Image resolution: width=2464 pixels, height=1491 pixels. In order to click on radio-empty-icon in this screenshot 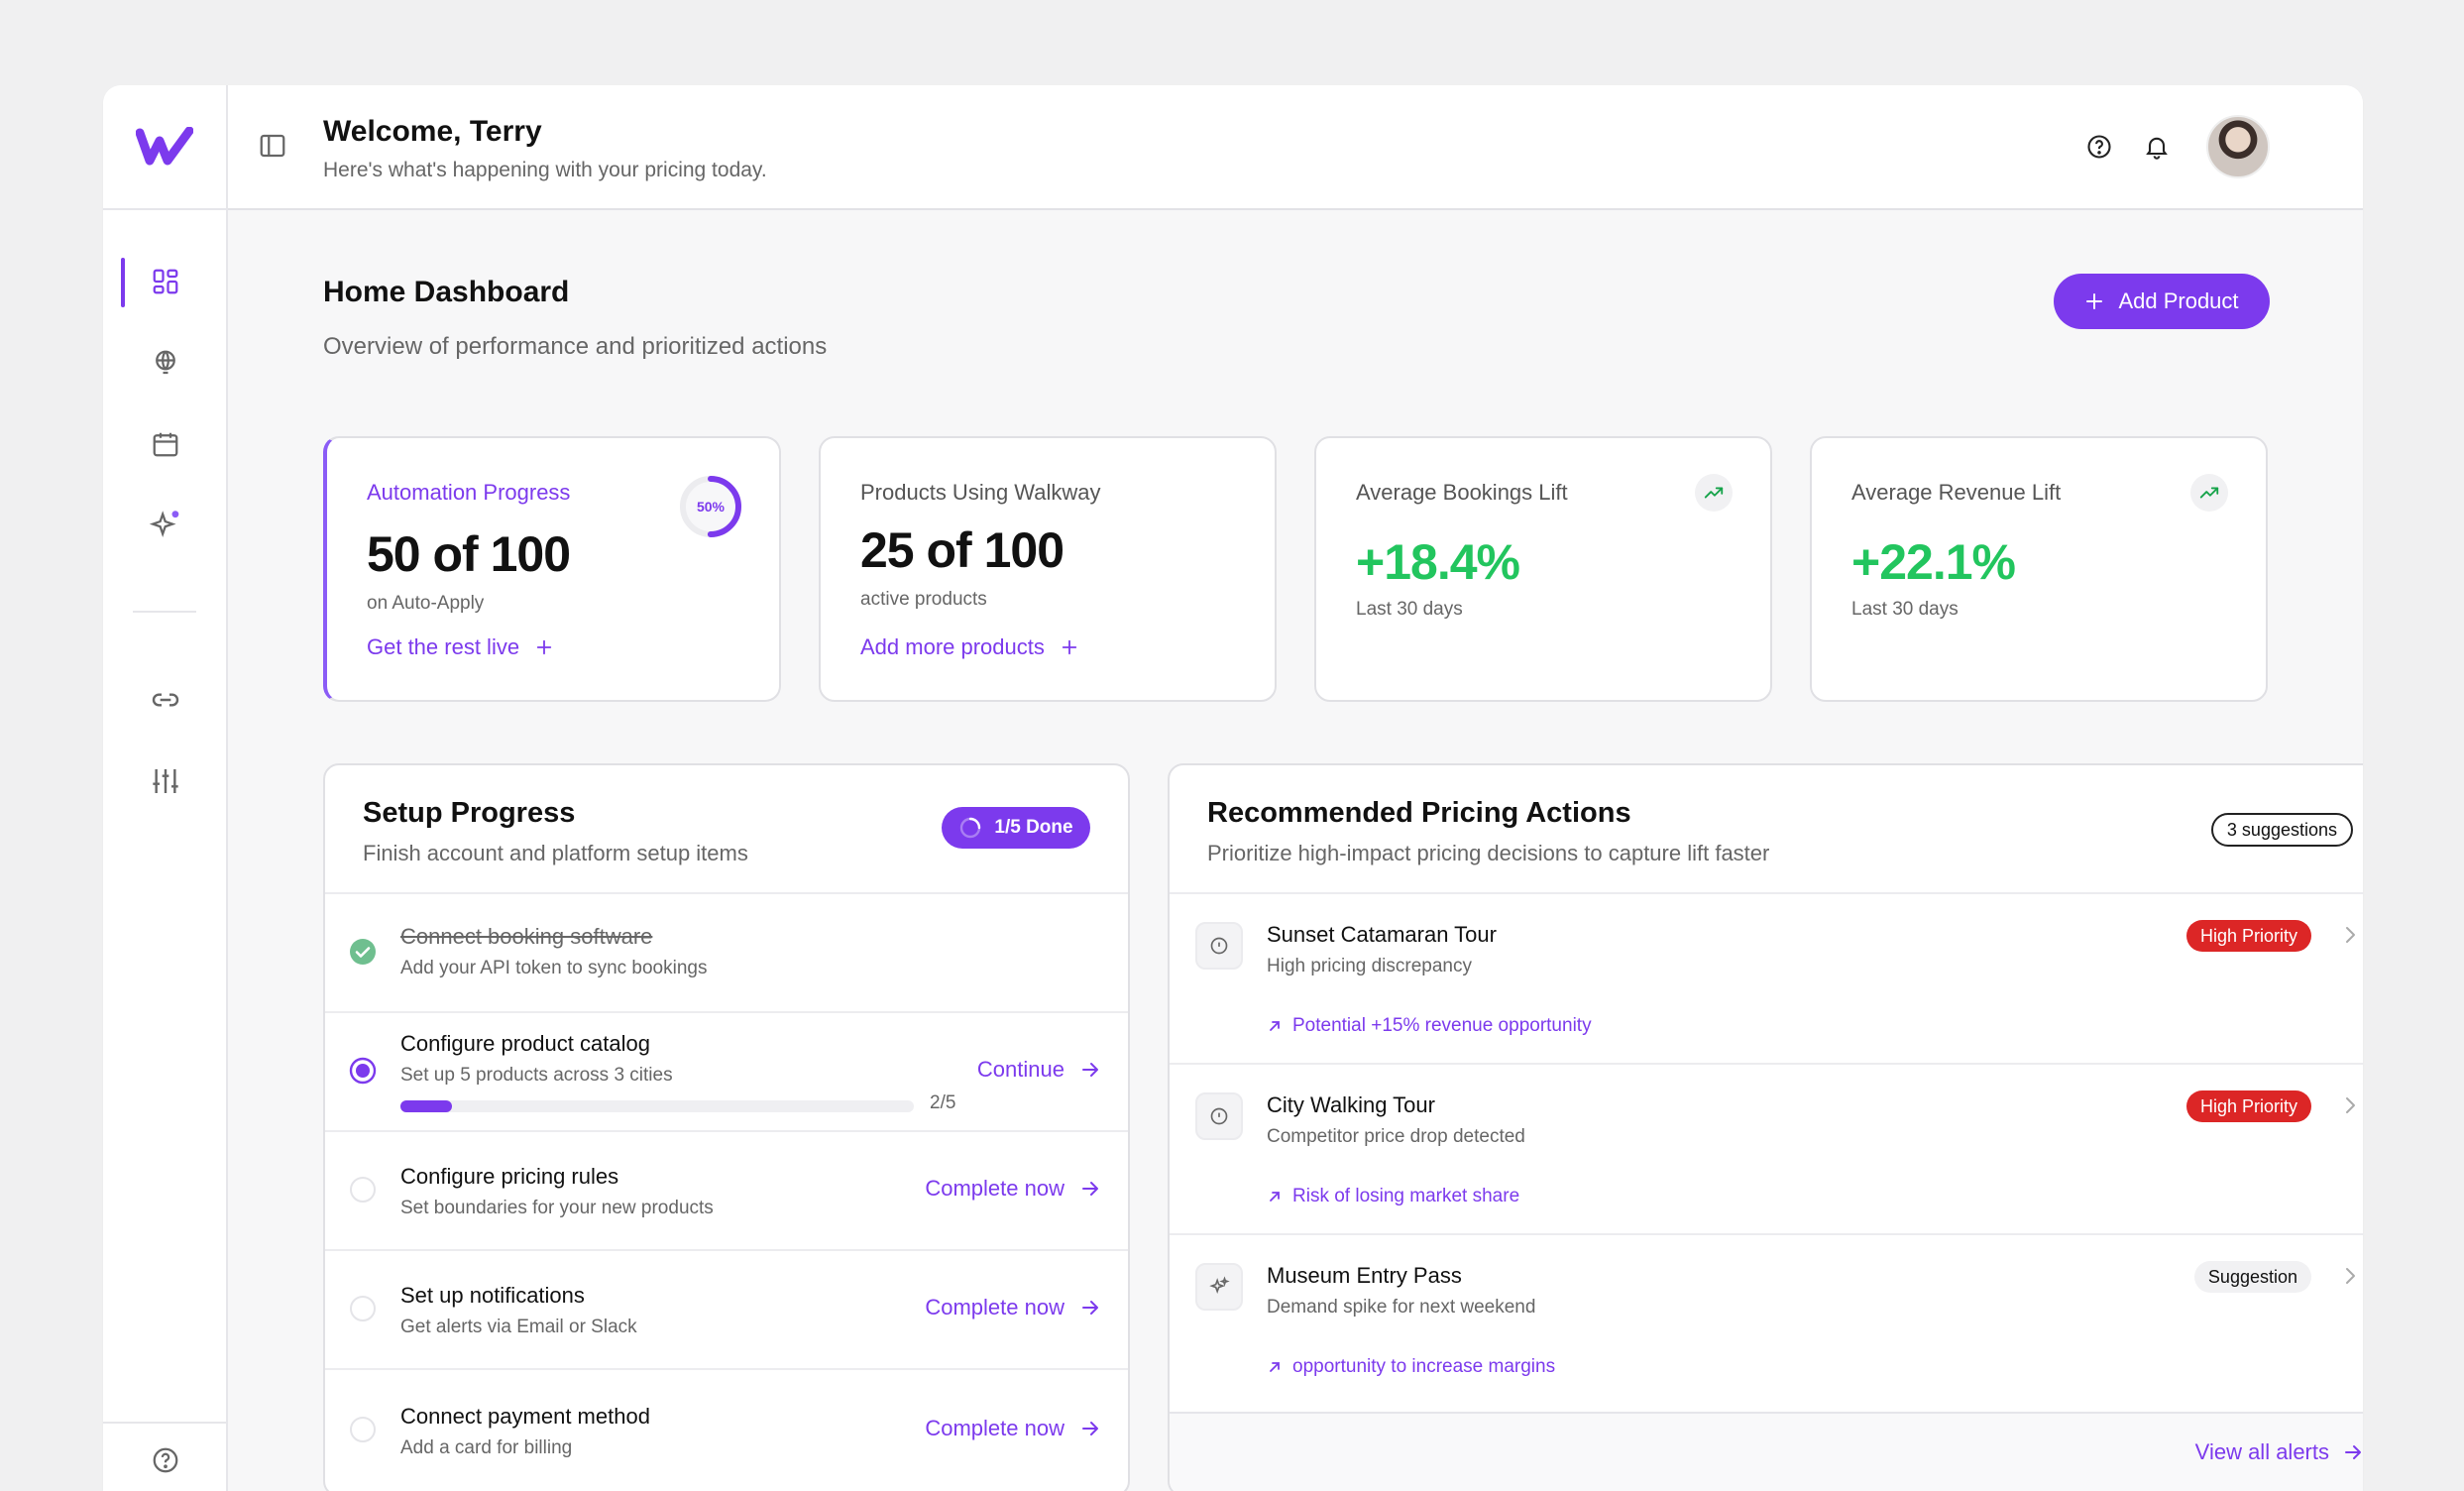, I will do `click(363, 1190)`.